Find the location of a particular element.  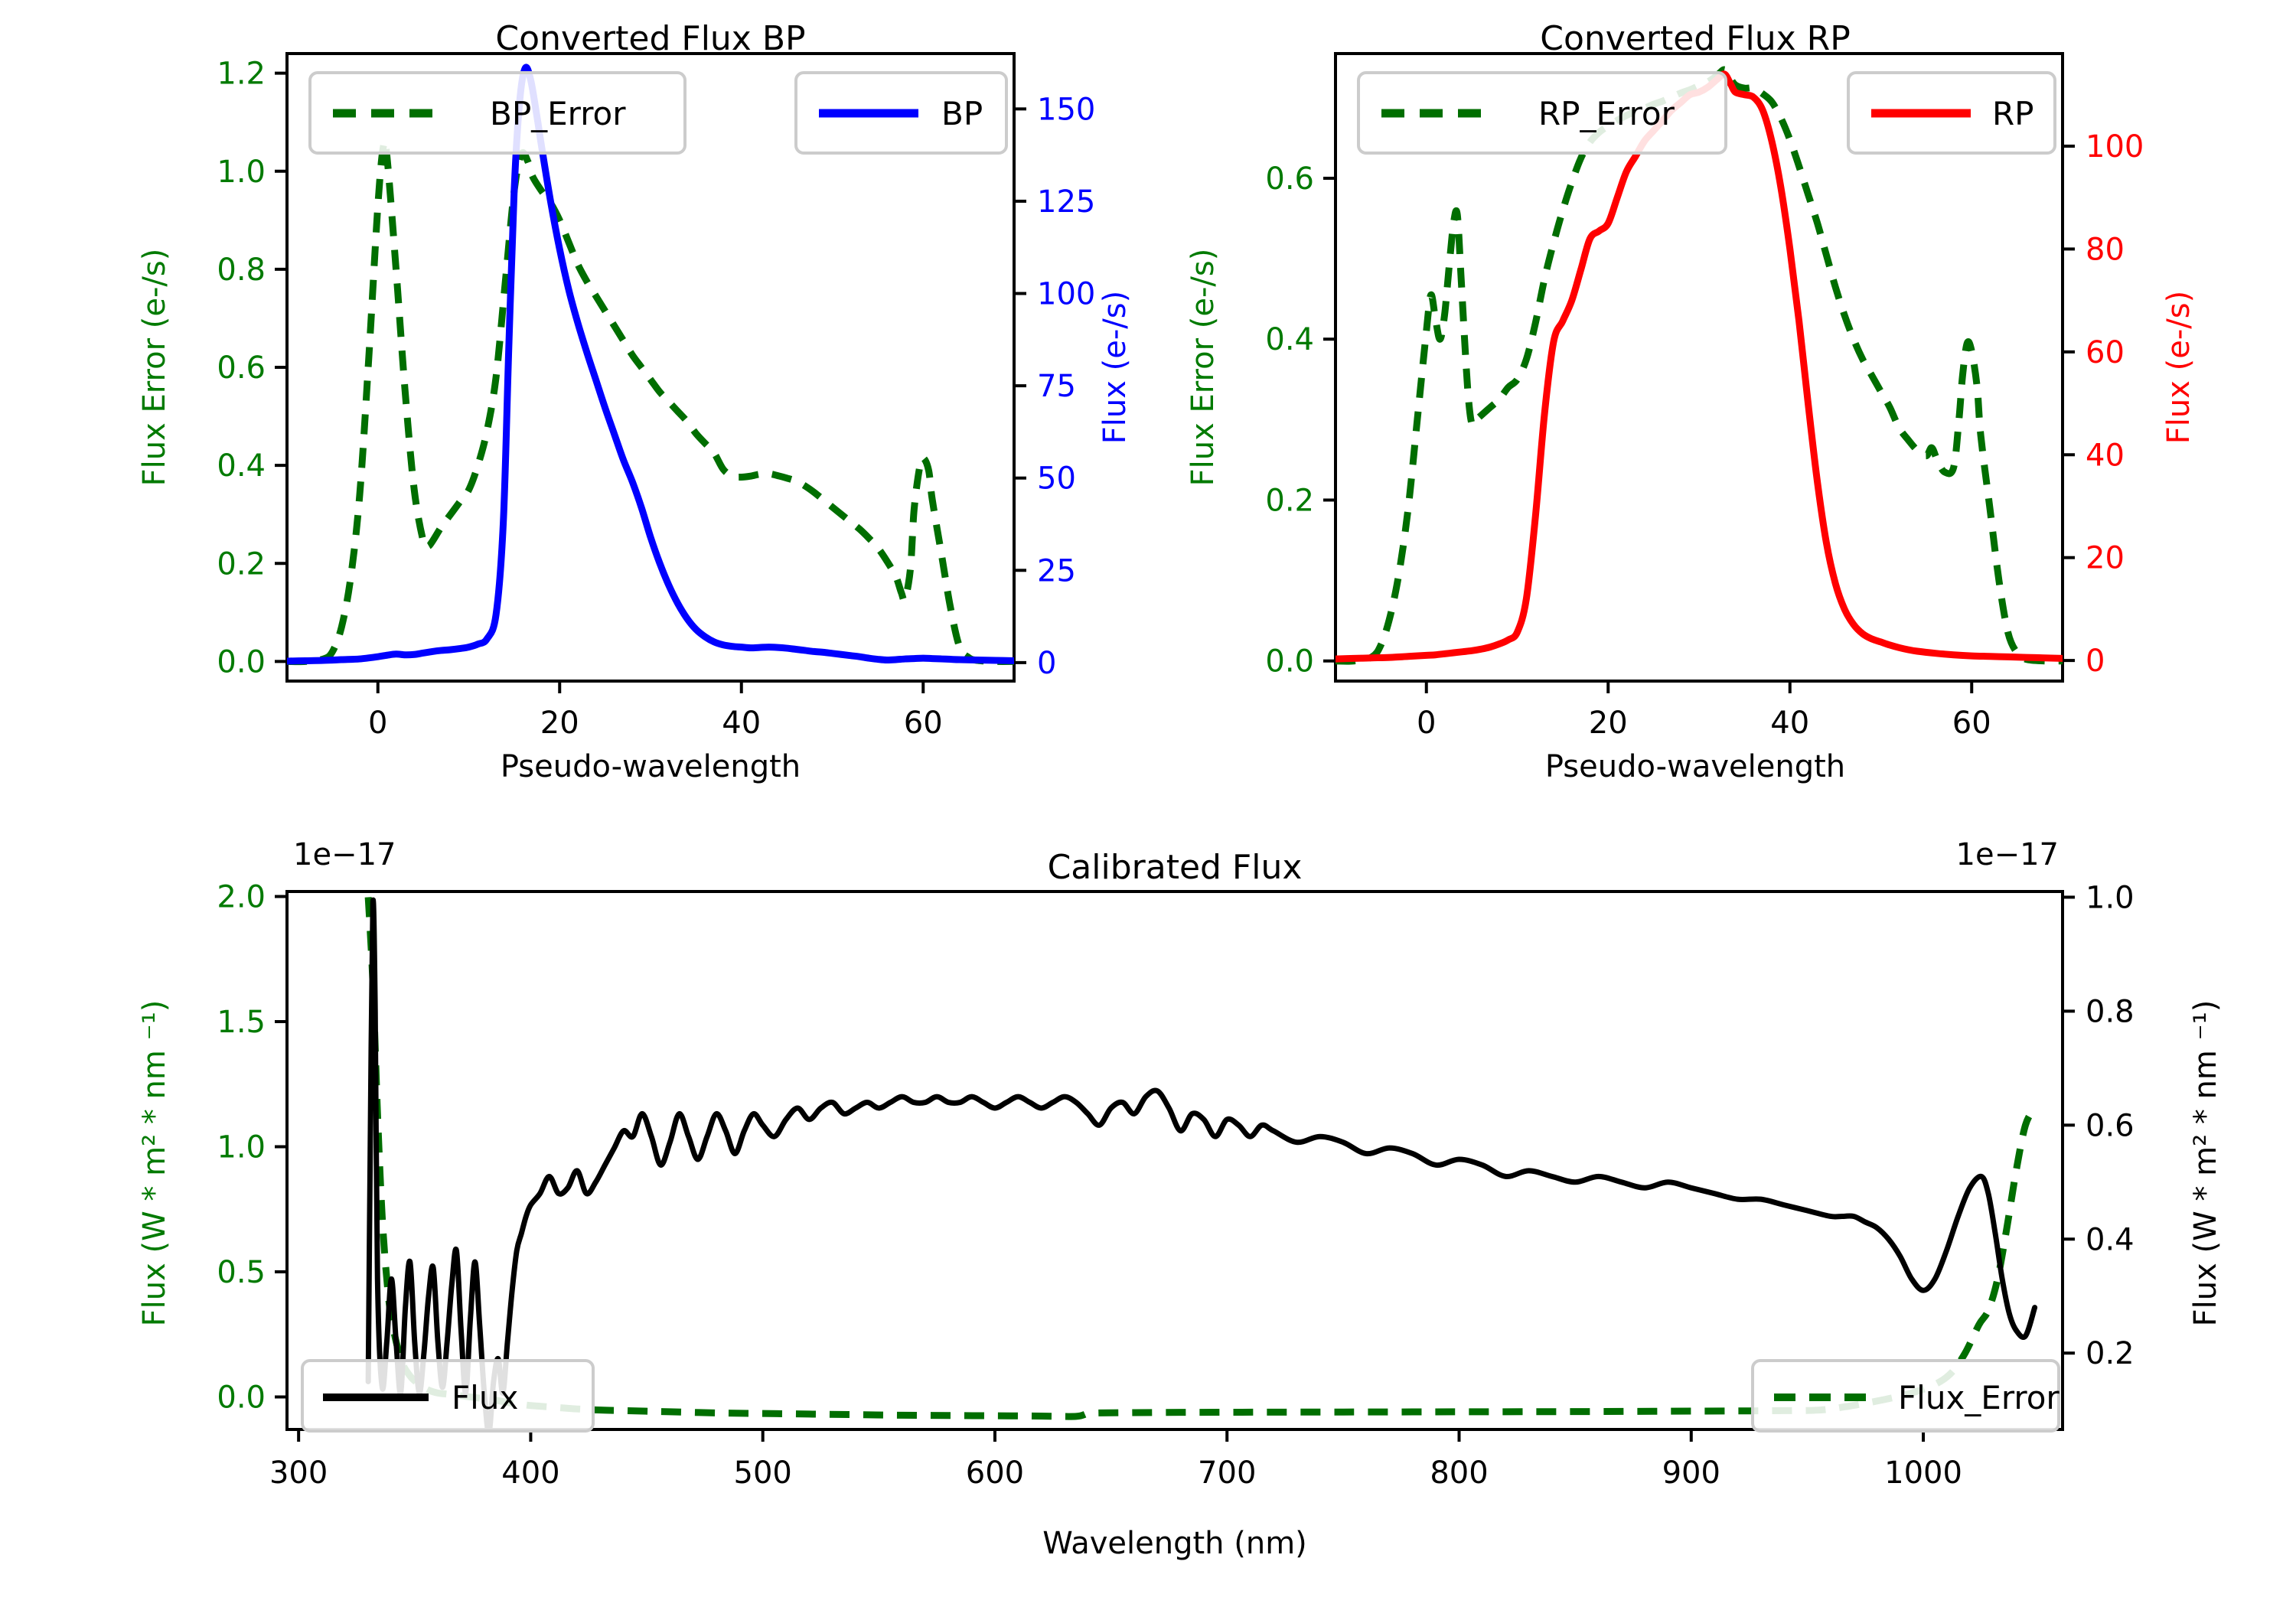

series-rp_error is located at coordinates (1699, 365).